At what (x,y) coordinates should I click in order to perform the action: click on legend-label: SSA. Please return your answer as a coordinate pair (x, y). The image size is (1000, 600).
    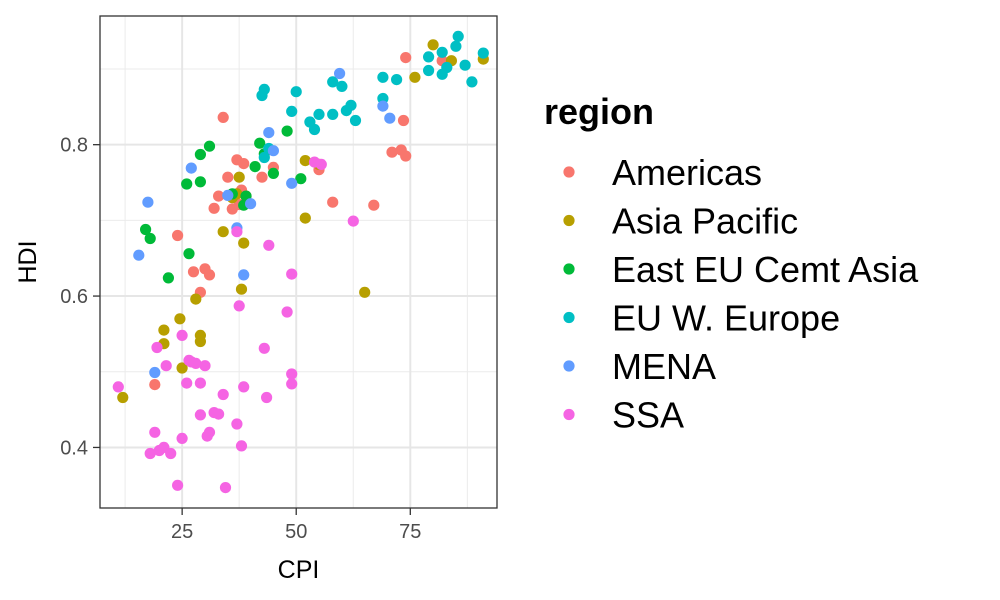
    Looking at the image, I should click on (648, 415).